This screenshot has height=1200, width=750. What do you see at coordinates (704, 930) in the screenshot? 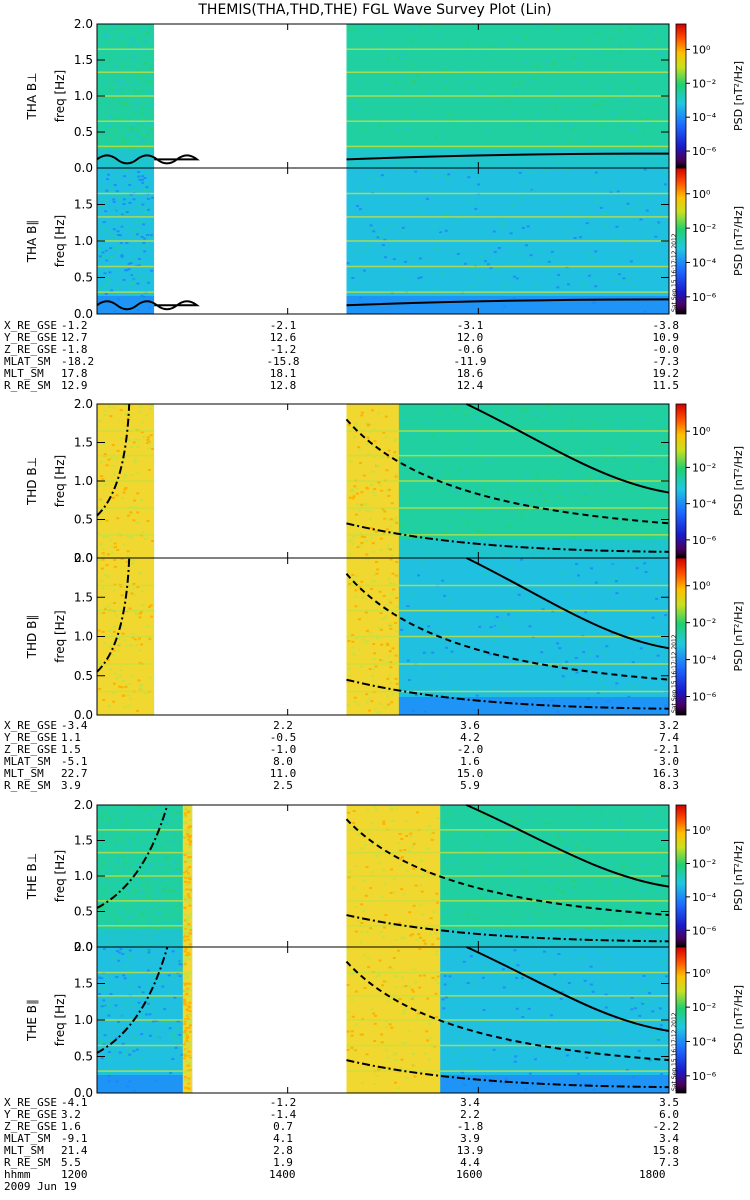
I see `colorbar-tick-label: 10⁻⁶` at bounding box center [704, 930].